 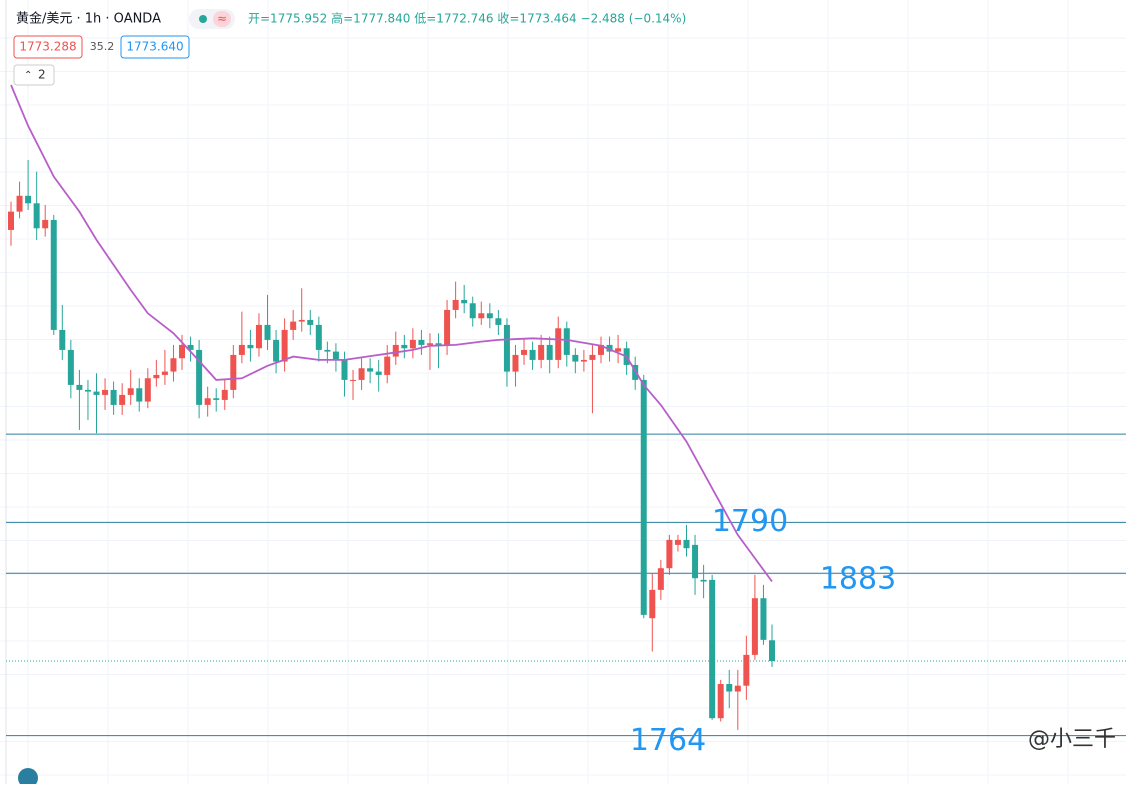 I want to click on sell-badge, so click(x=48, y=47).